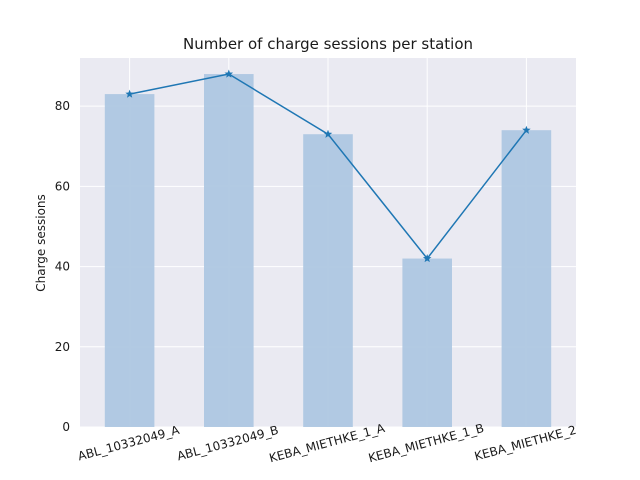 The height and width of the screenshot is (480, 640). Describe the element at coordinates (62, 347) in the screenshot. I see `y-tick-label: 20` at that location.